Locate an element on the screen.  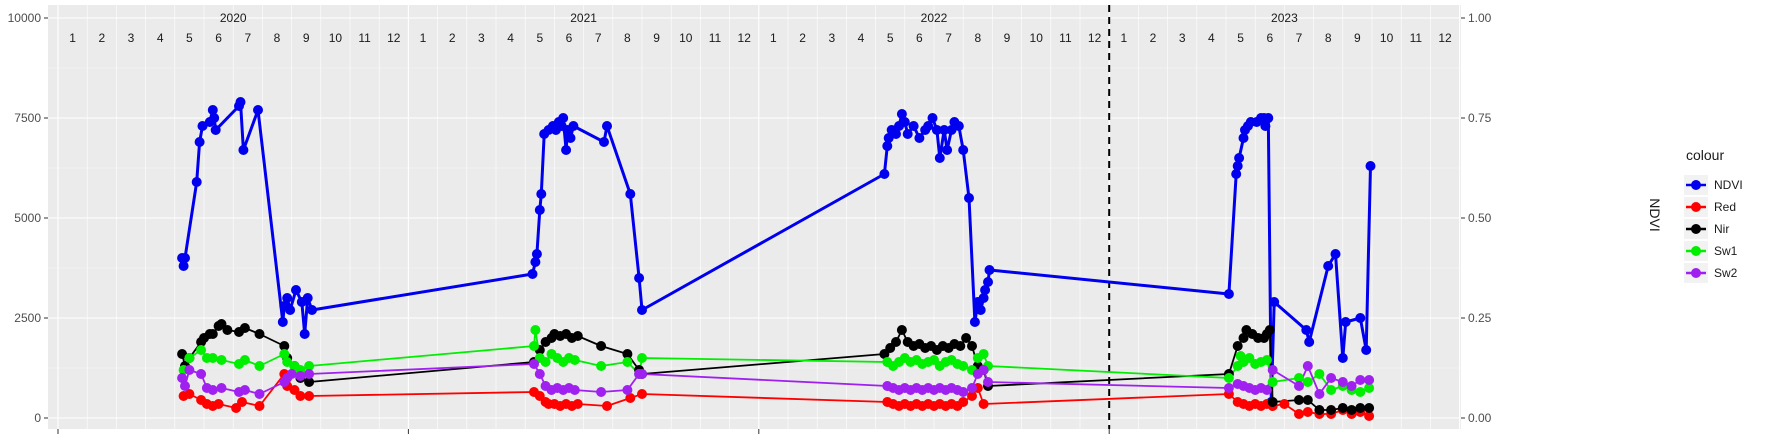
left-tick-label: 0 is located at coordinates (37, 418).